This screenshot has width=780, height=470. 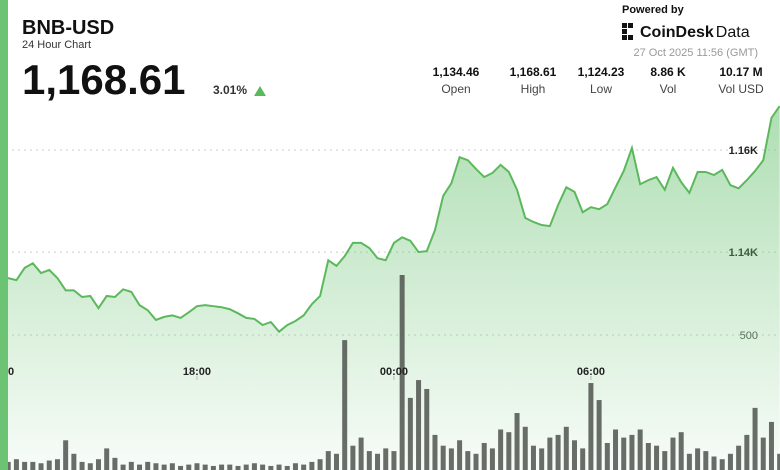 I want to click on y-tick-label: 1.16K, so click(x=743, y=151).